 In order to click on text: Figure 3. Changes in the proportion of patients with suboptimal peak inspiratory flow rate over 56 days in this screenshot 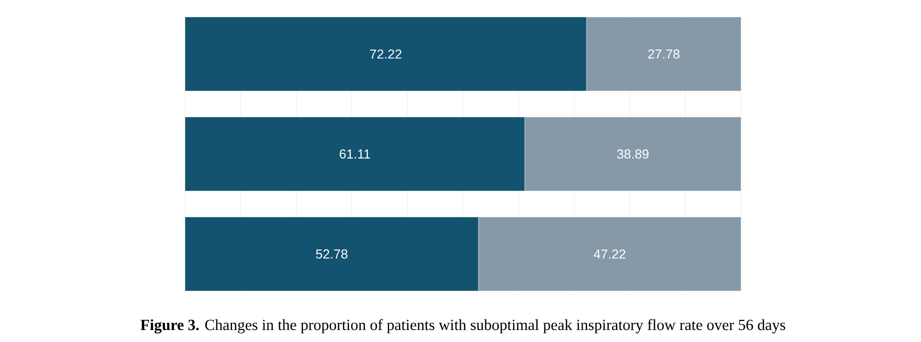, I will do `click(463, 326)`.